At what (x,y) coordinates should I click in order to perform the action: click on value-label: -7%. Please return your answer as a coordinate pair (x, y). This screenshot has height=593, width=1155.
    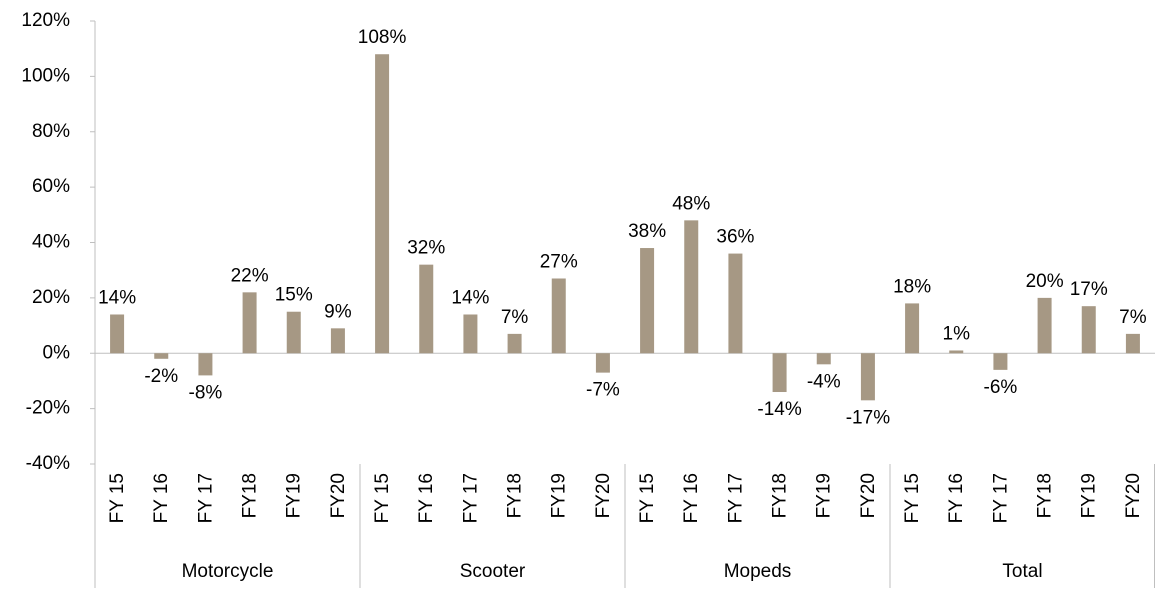
    Looking at the image, I should click on (603, 390).